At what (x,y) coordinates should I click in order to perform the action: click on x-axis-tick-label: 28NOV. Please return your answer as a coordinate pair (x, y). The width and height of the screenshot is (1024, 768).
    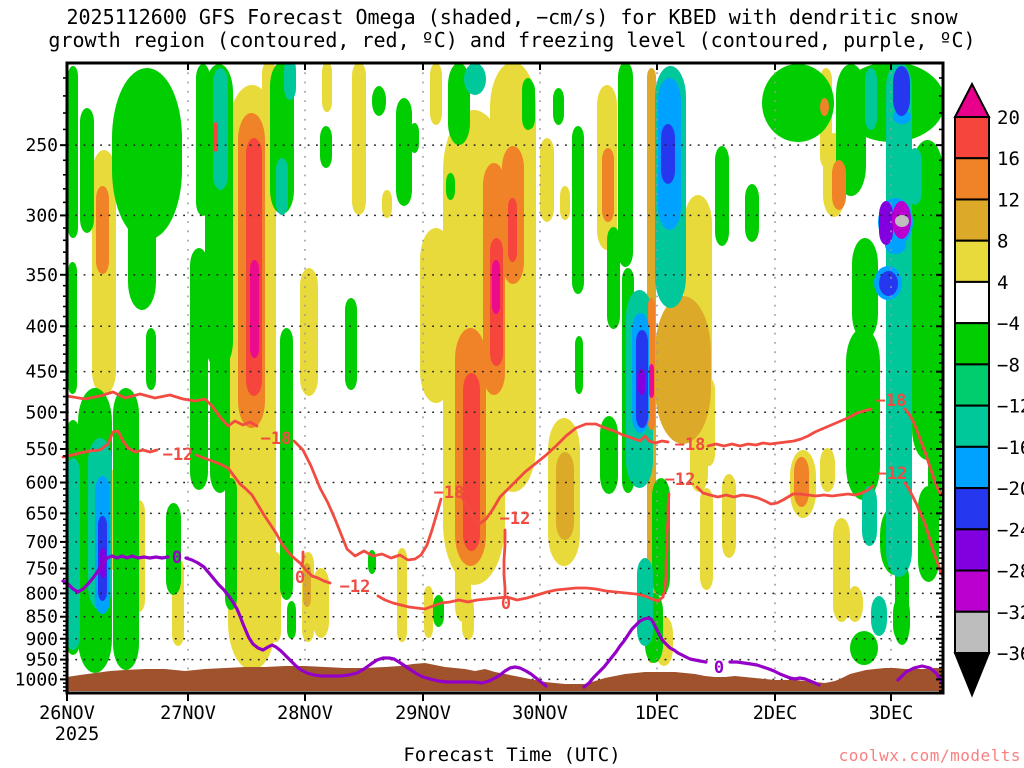
    Looking at the image, I should click on (305, 713).